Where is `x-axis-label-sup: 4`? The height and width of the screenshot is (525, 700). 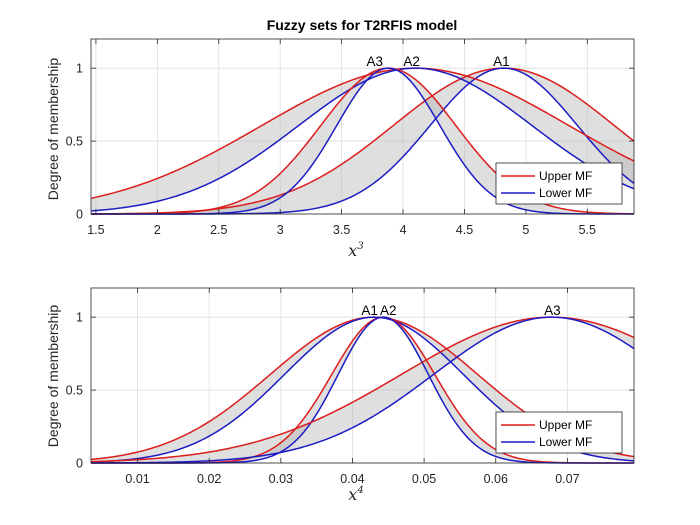
x-axis-label-sup: 4 is located at coordinates (359, 490).